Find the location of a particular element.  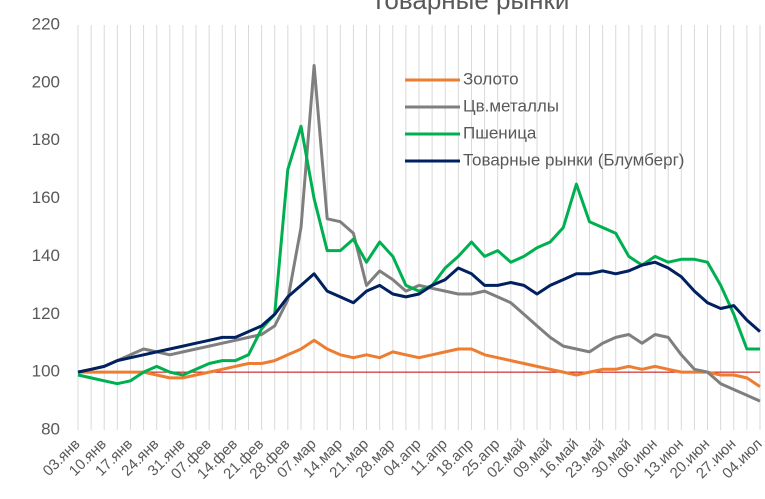

y-tick-label: 140 is located at coordinates (46, 255).